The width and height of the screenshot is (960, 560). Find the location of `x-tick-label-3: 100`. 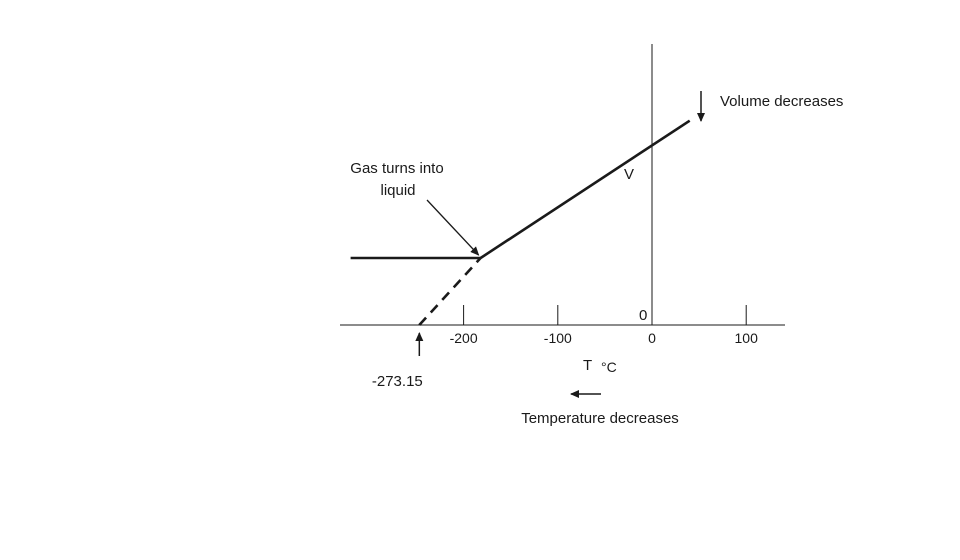

x-tick-label-3: 100 is located at coordinates (747, 338).